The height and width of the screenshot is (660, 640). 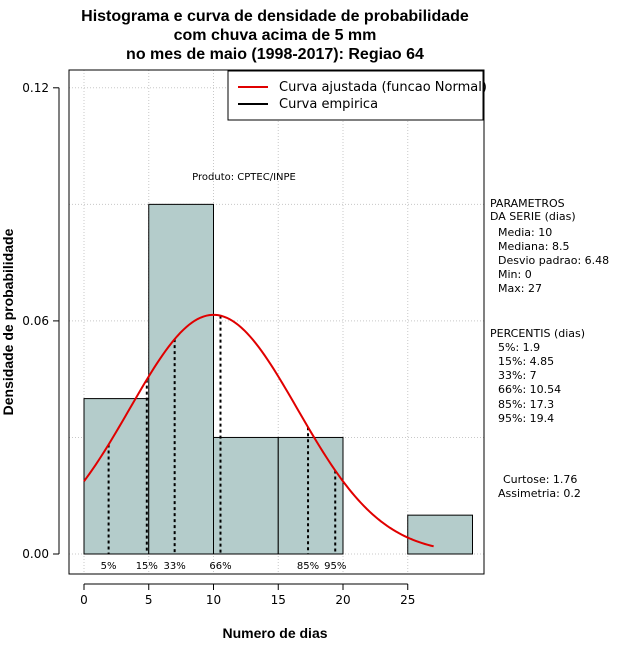 I want to click on percentile-lines: 5% 15% 33% 66% 85% 95%, so click(x=223, y=443).